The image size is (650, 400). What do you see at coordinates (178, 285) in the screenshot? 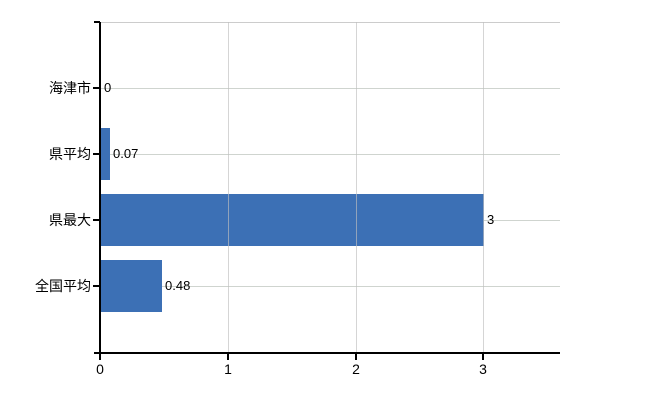
I see `bar-value-label: 0.48` at bounding box center [178, 285].